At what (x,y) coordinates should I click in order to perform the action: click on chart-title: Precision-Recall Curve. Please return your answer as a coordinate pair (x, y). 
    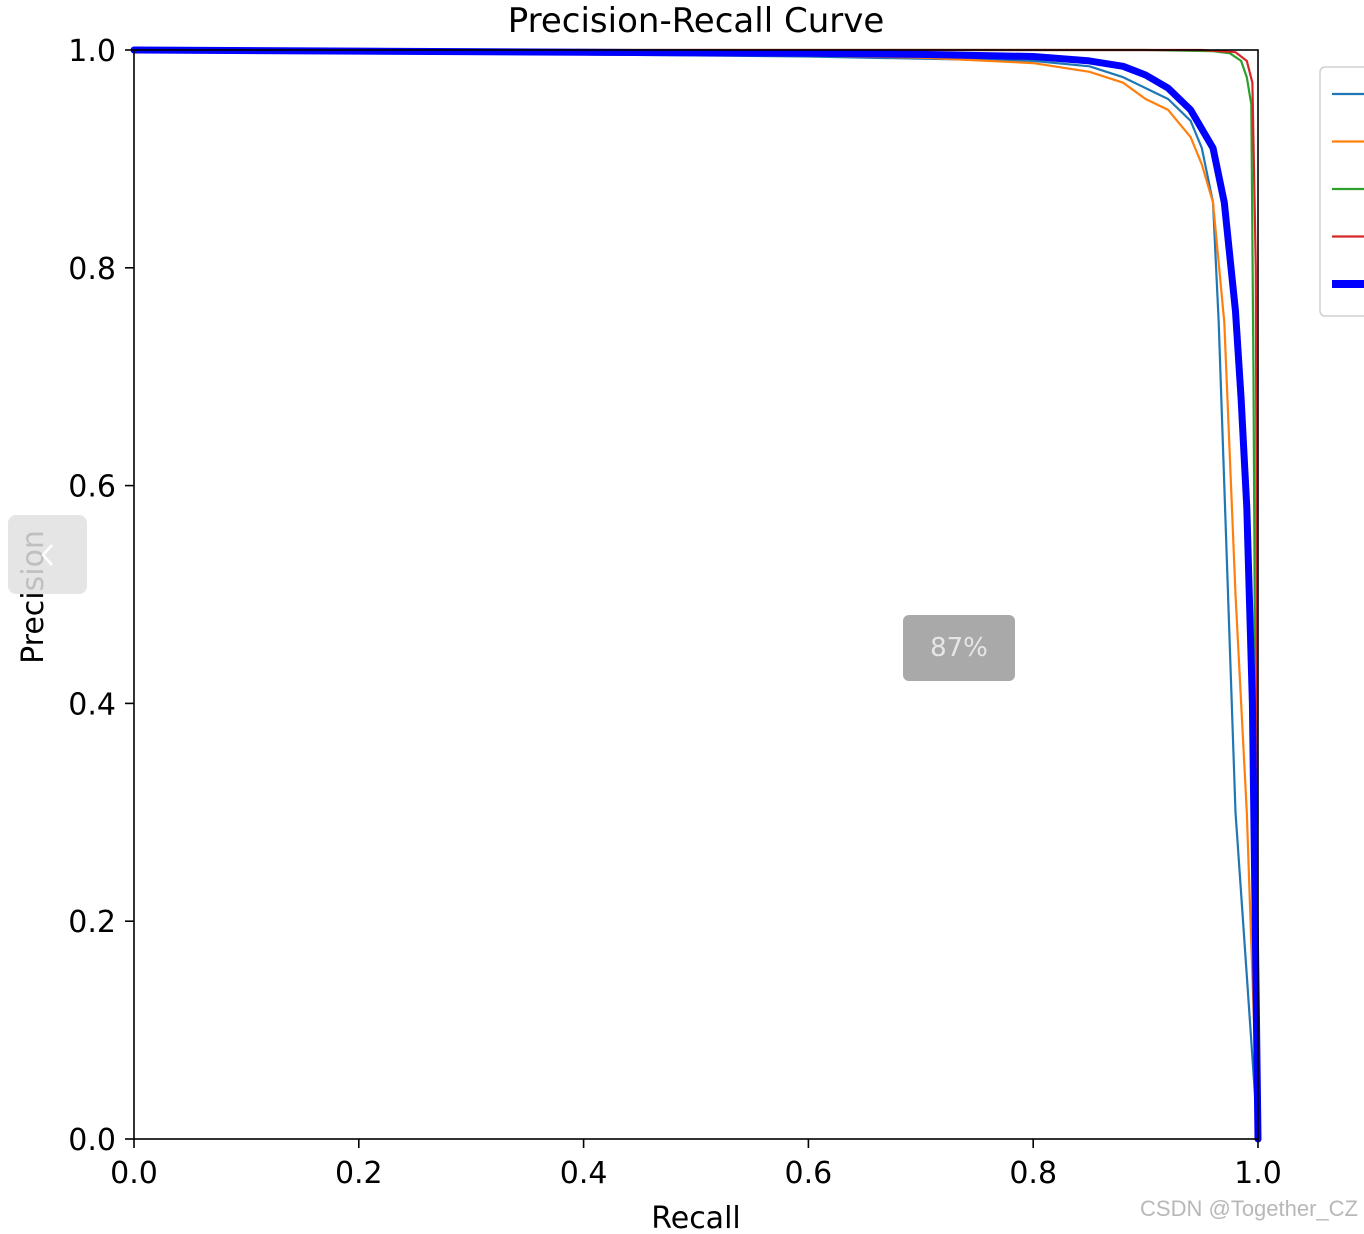
    Looking at the image, I should click on (696, 21).